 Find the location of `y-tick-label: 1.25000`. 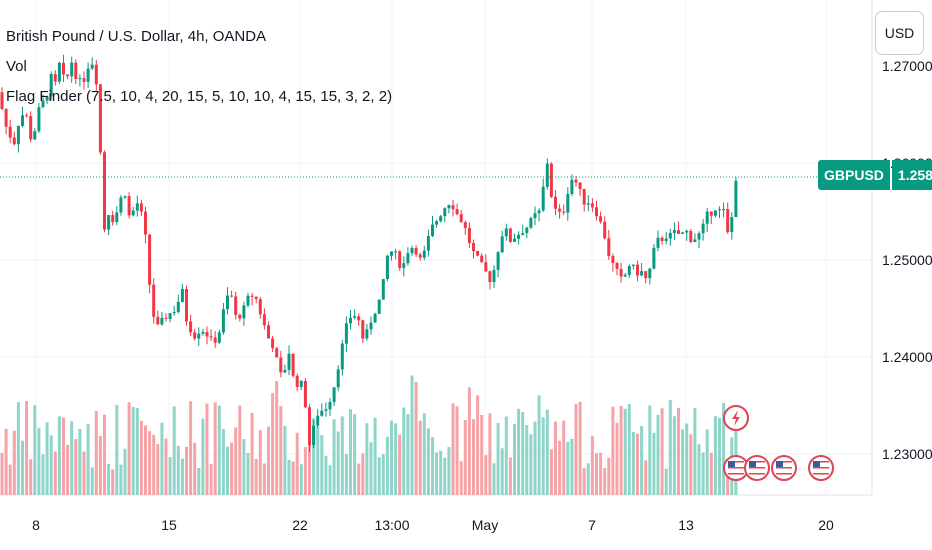

y-tick-label: 1.25000 is located at coordinates (907, 260).